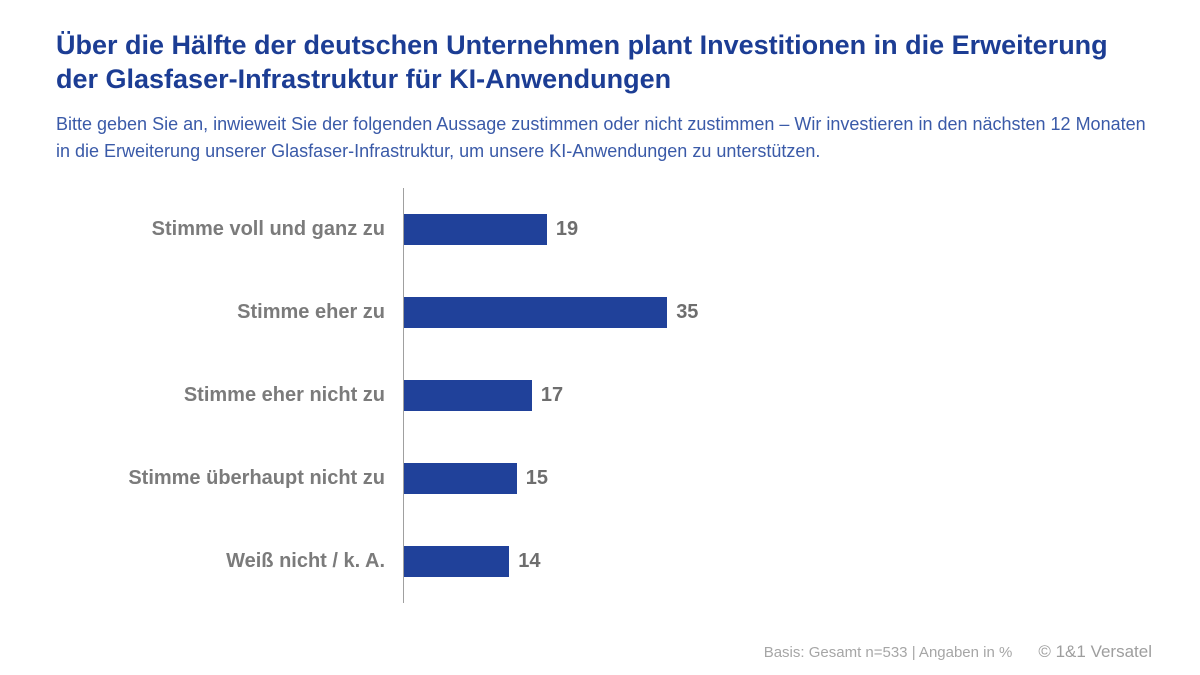 Image resolution: width=1200 pixels, height=675 pixels. I want to click on value-label: 19, so click(567, 229).